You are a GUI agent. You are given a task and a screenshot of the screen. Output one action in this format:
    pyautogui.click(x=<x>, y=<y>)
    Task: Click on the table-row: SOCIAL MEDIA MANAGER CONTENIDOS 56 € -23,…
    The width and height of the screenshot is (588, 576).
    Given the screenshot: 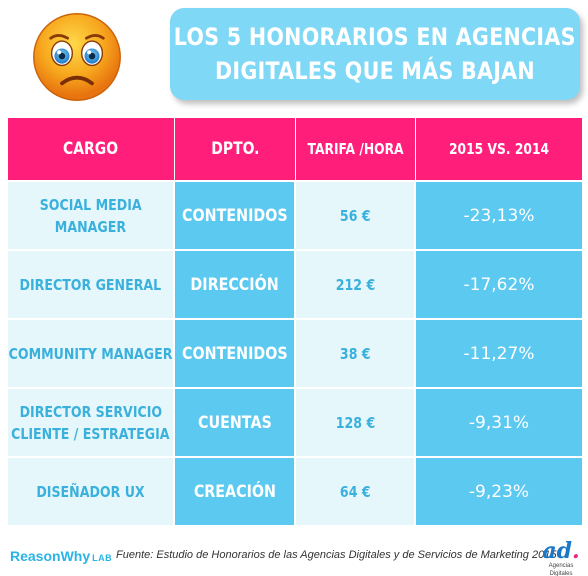 What is the action you would take?
    pyautogui.click(x=295, y=214)
    